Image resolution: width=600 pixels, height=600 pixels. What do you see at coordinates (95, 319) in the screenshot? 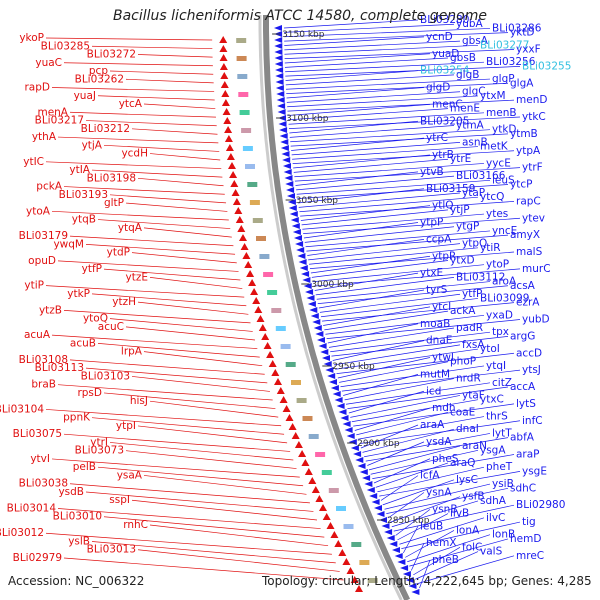
I see `gene-label: ytoQ` at bounding box center [95, 319].